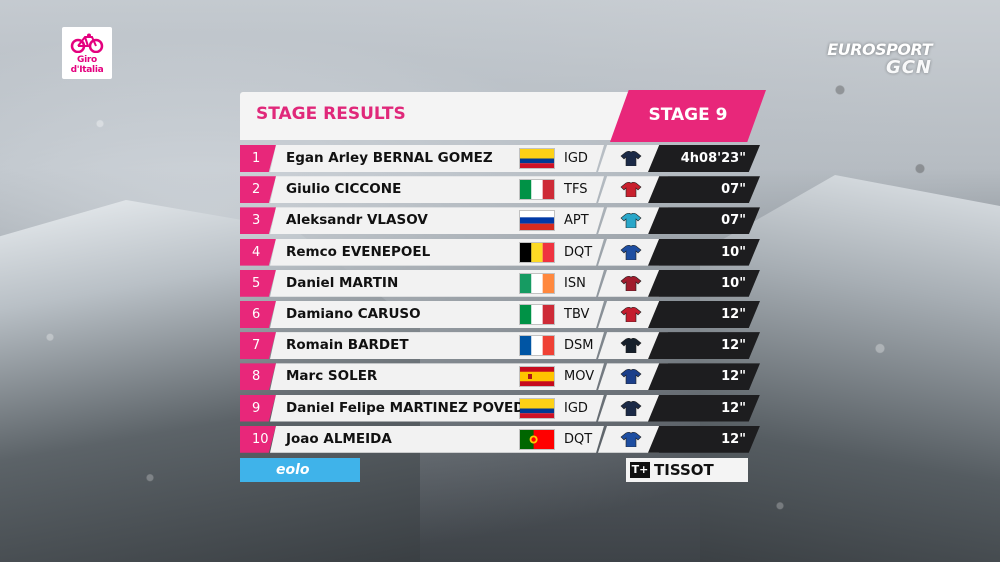  Describe the element at coordinates (258, 439) in the screenshot. I see `rank-number: 10` at that location.